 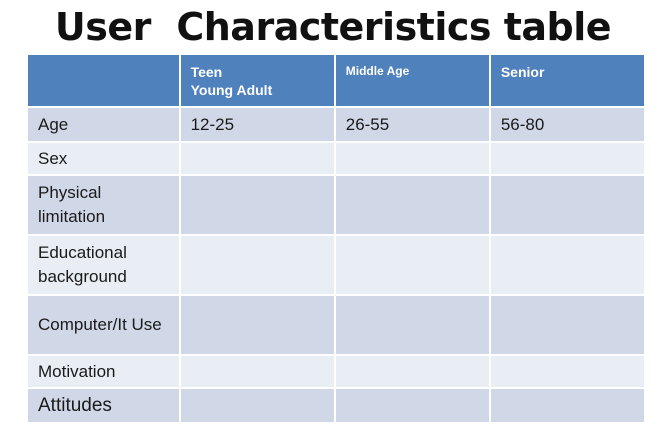 I want to click on row-label-physical-limitation: Physical limitation, so click(x=103, y=205).